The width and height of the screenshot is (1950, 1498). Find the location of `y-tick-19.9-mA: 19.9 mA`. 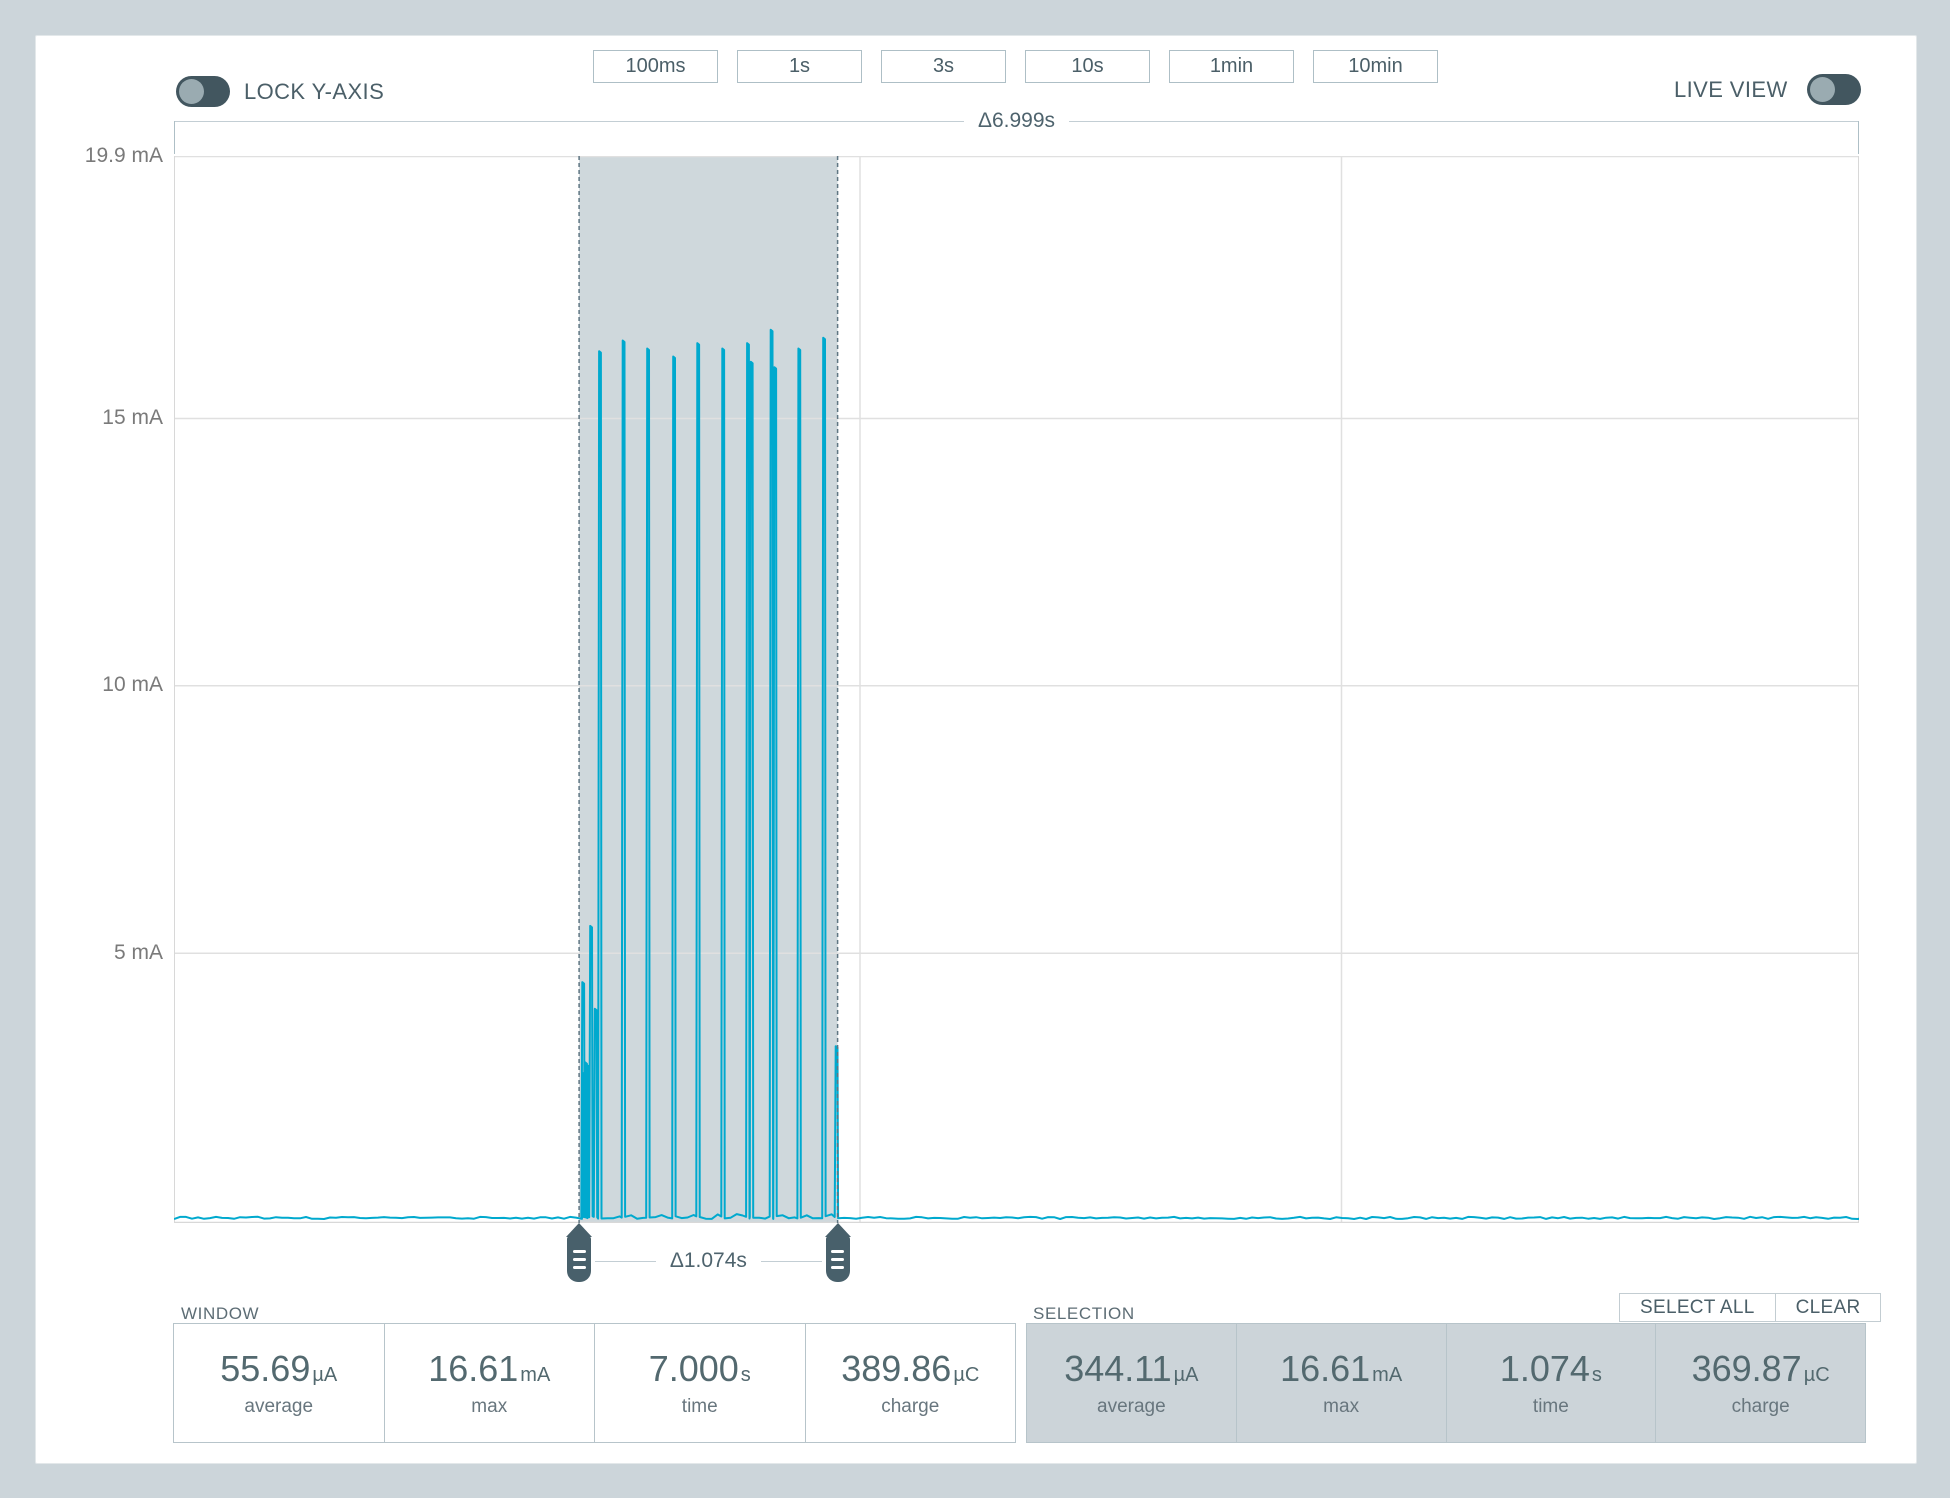

y-tick-19.9-mA: 19.9 mA is located at coordinates (123, 155).